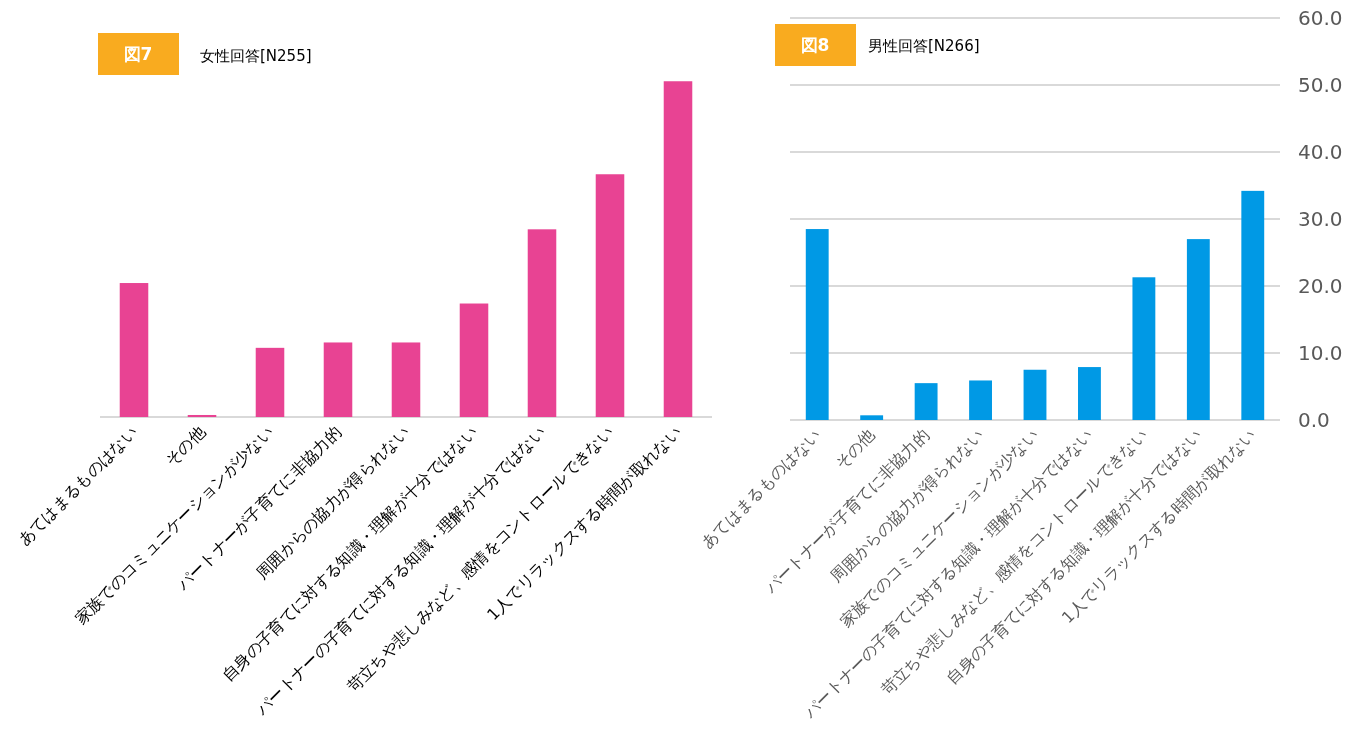 The height and width of the screenshot is (756, 1371). I want to click on y-tick-label: 10.0, so click(1320, 353).